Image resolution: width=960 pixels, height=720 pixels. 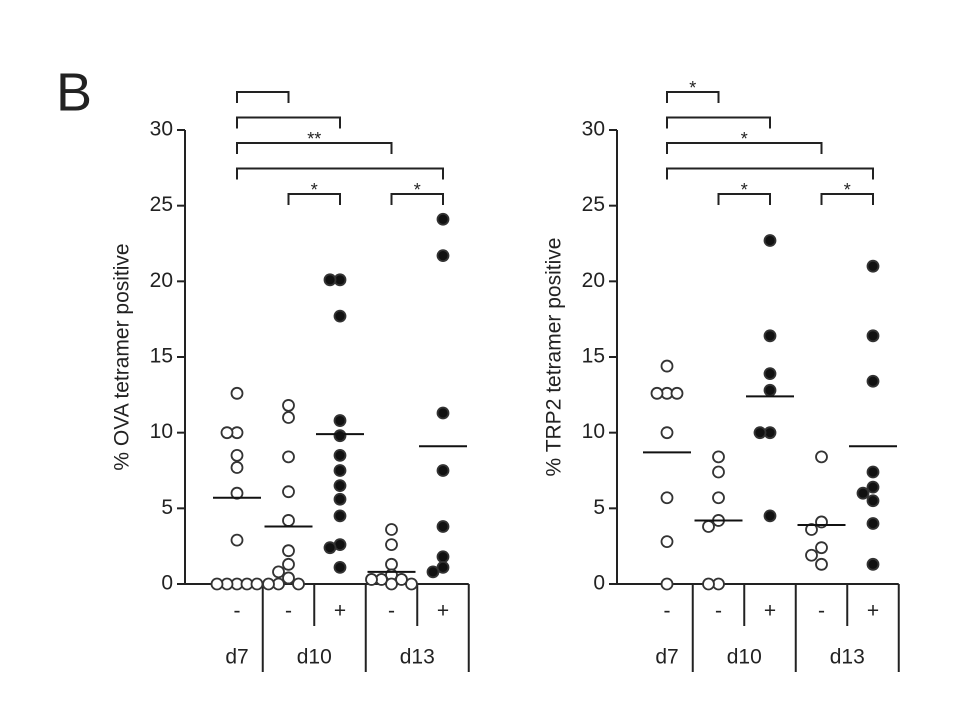 I want to click on y-axis-label: % OVA tetramer positive, so click(x=122, y=356).